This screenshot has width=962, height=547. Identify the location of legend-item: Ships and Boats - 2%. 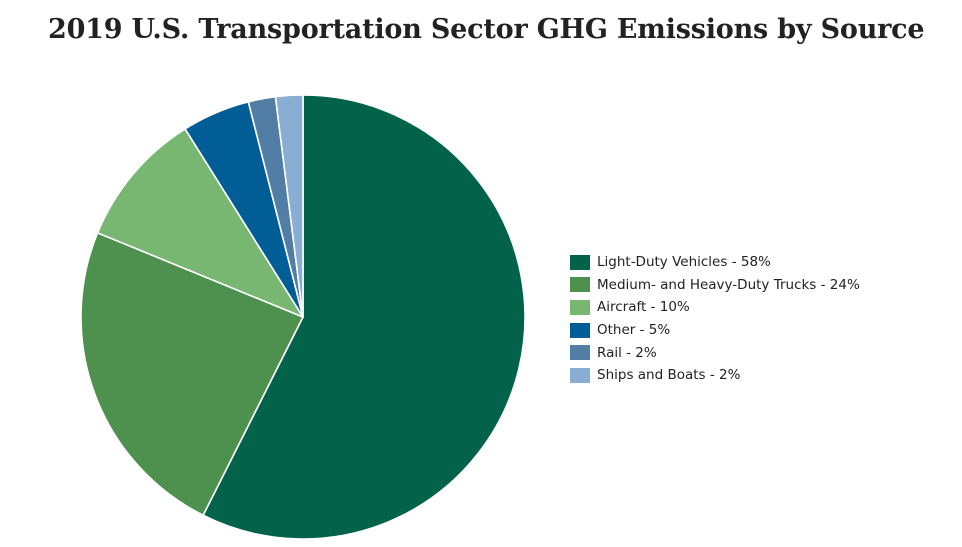
(715, 375).